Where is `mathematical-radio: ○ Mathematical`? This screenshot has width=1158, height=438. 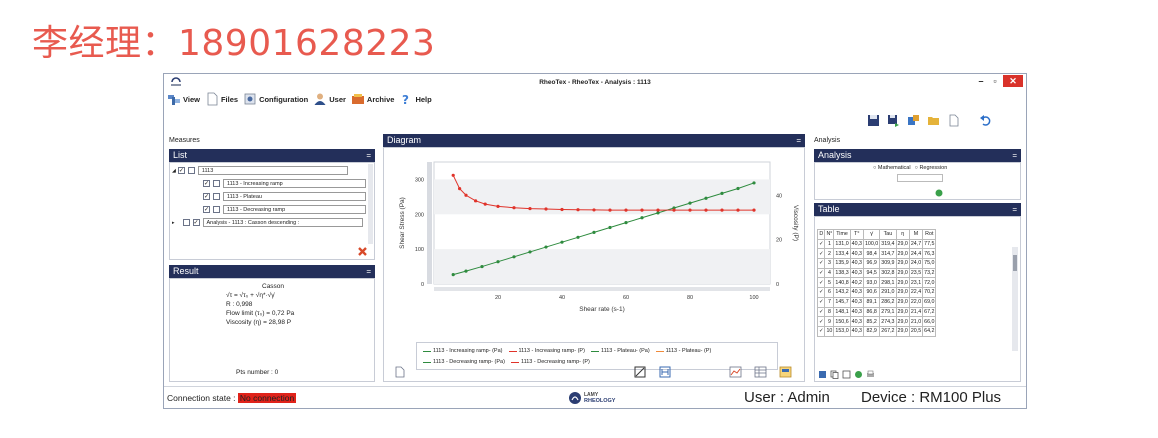 mathematical-radio: ○ Mathematical is located at coordinates (892, 168).